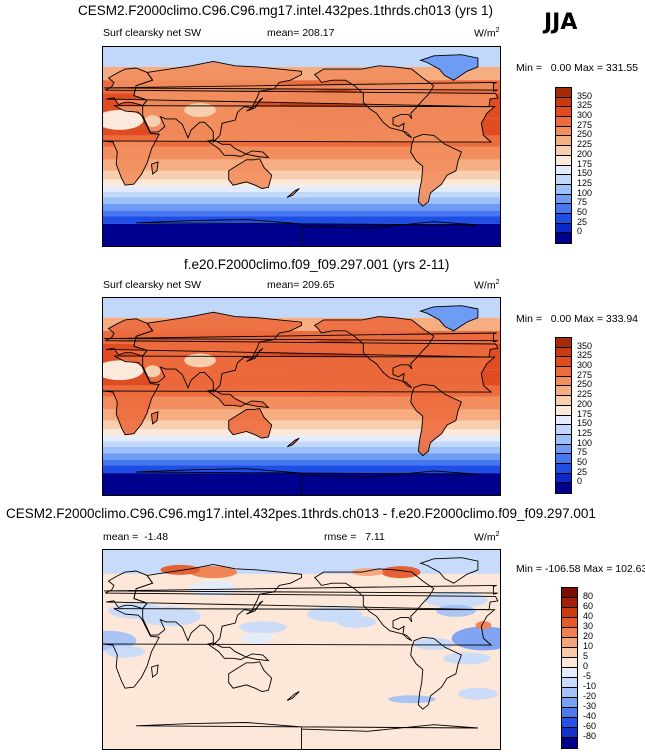  I want to click on colorbar-tick-label: 175, so click(585, 163).